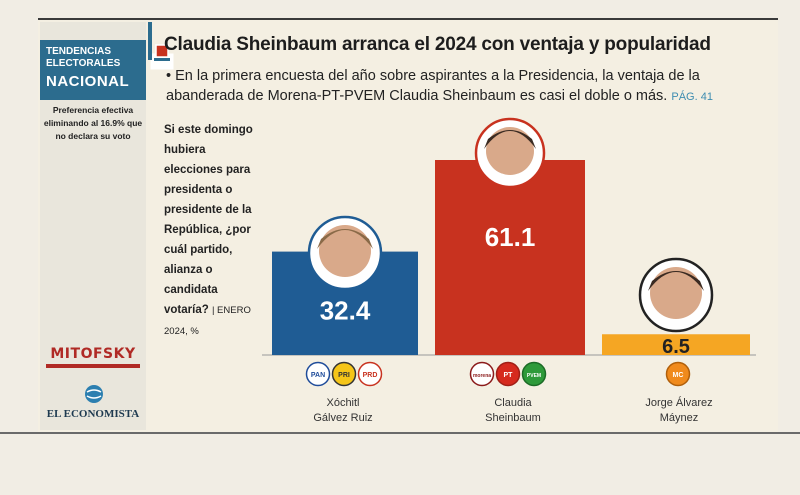  What do you see at coordinates (162, 57) in the screenshot?
I see `ballot-box-icon` at bounding box center [162, 57].